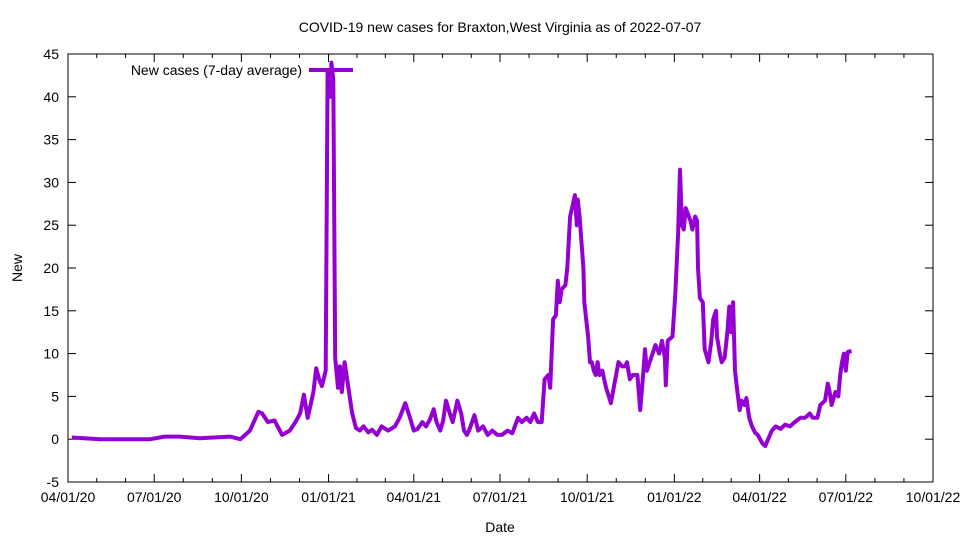 Image resolution: width=960 pixels, height=545 pixels. What do you see at coordinates (55, 396) in the screenshot?
I see `y-tick-label: 5` at bounding box center [55, 396].